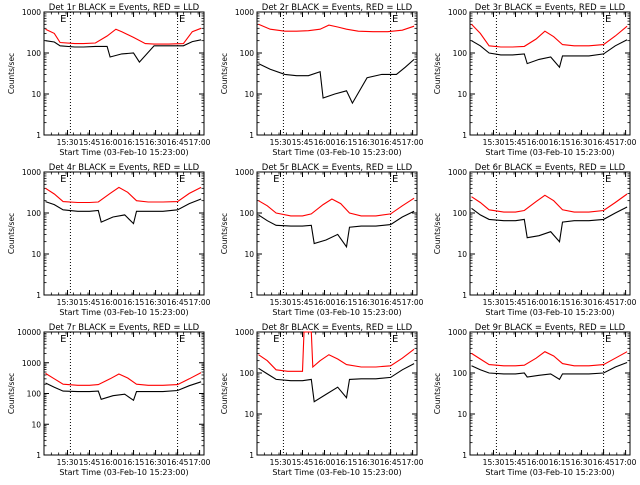  I want to click on chart-title: Det 4r BLACK = Events, RED = LLD, so click(124, 168).